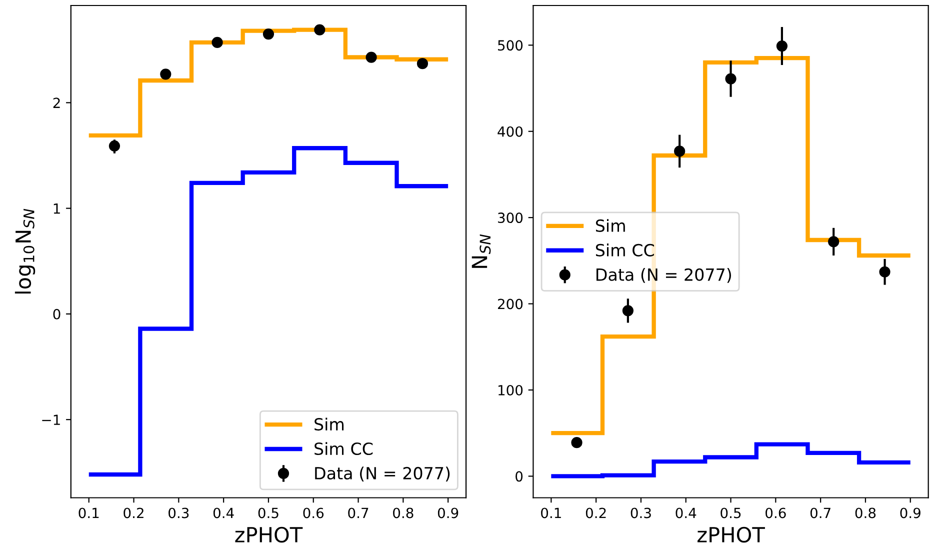  Describe the element at coordinates (510, 390) in the screenshot. I see `y-tick-label: 100` at that location.